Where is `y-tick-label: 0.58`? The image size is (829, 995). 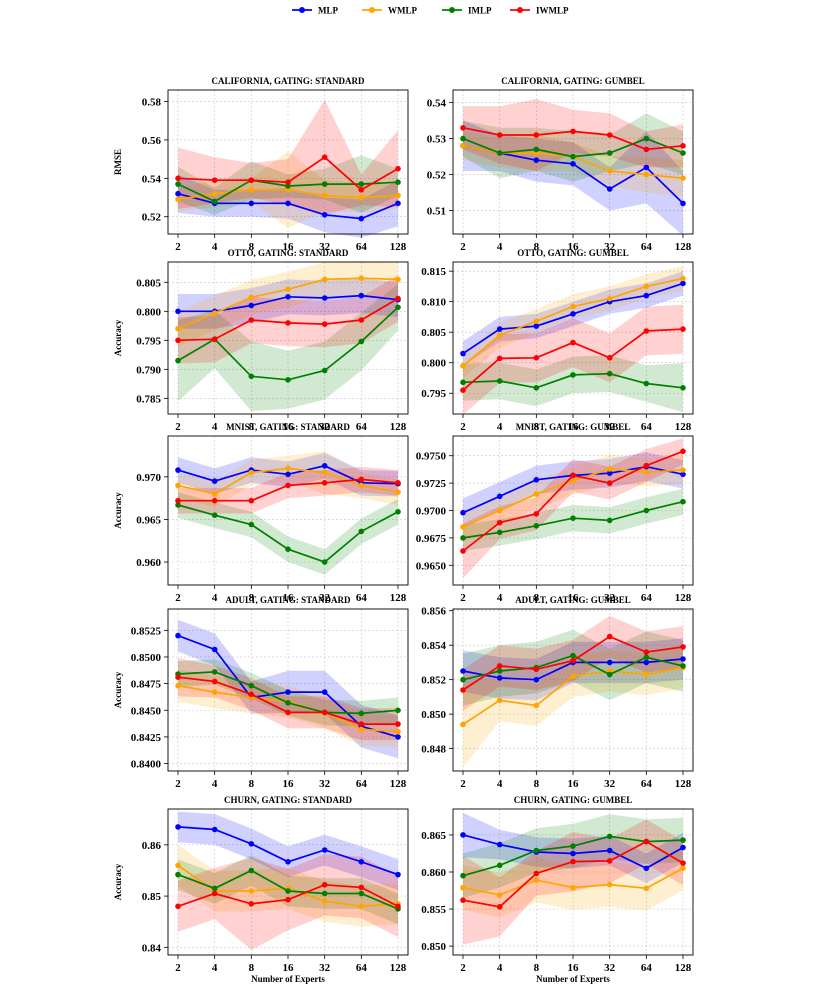
y-tick-label: 0.58 is located at coordinates (152, 103).